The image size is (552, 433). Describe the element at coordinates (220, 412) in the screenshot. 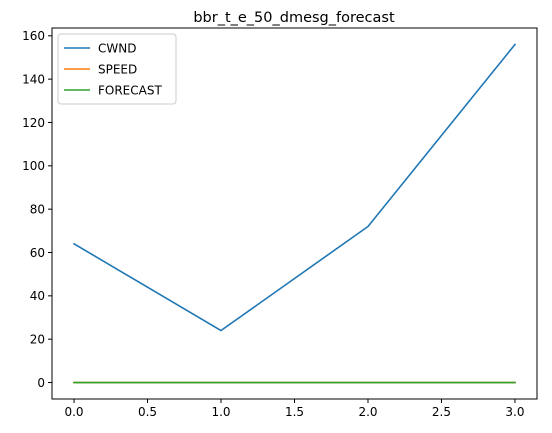

I see `x-tick-label: 1.0` at that location.